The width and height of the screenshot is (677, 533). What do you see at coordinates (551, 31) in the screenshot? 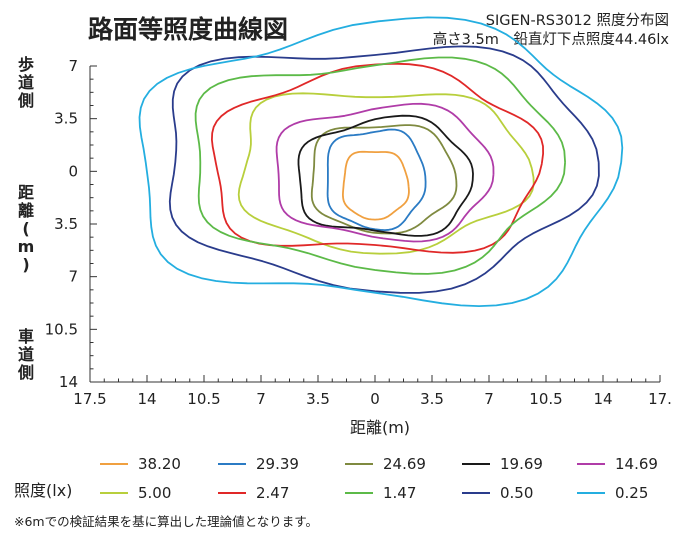
I see `chart-meta: SIGEN-RS3012 照度分布図 高さ3.5m 鉛直灯下点照度44.46lx` at bounding box center [551, 31].